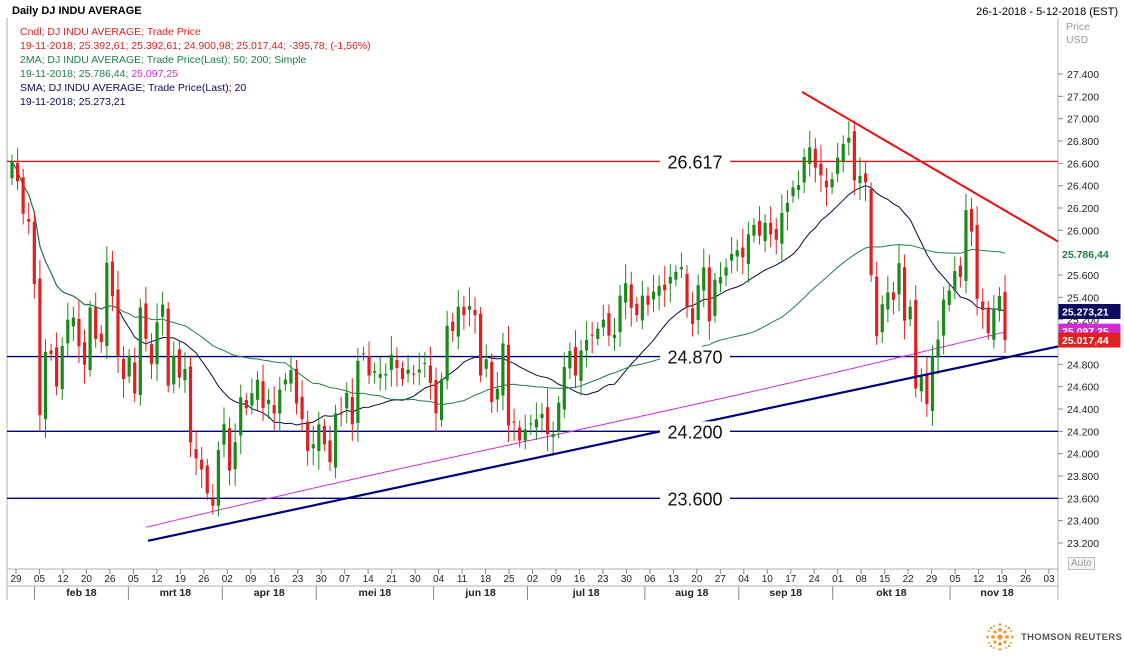 This screenshot has width=1124, height=657. I want to click on month-label: sep 18, so click(785, 593).